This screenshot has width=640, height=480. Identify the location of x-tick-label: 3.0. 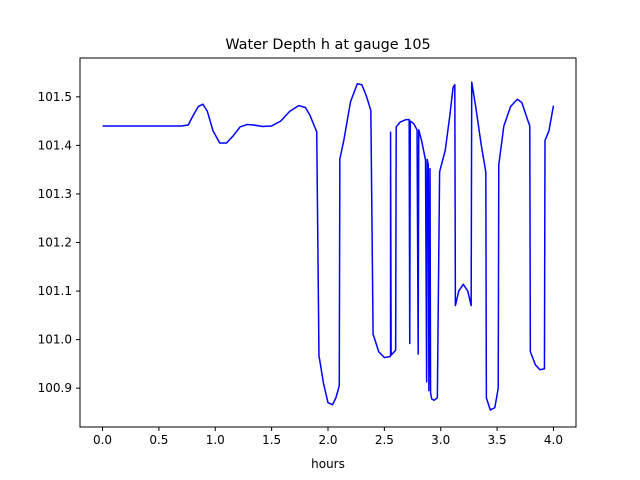
(440, 440).